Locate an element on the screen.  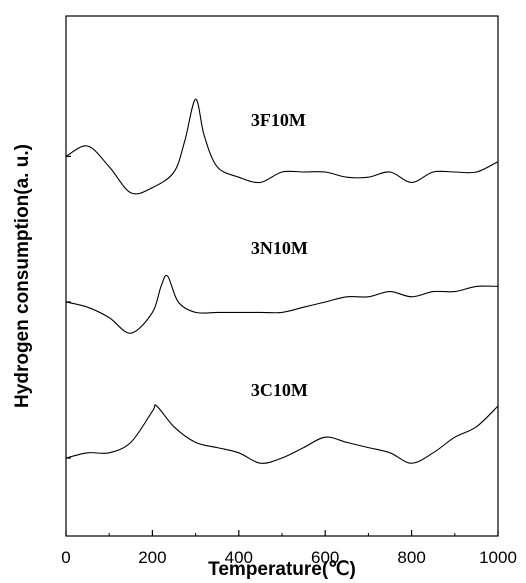
series-line-3c10m is located at coordinates (282, 434).